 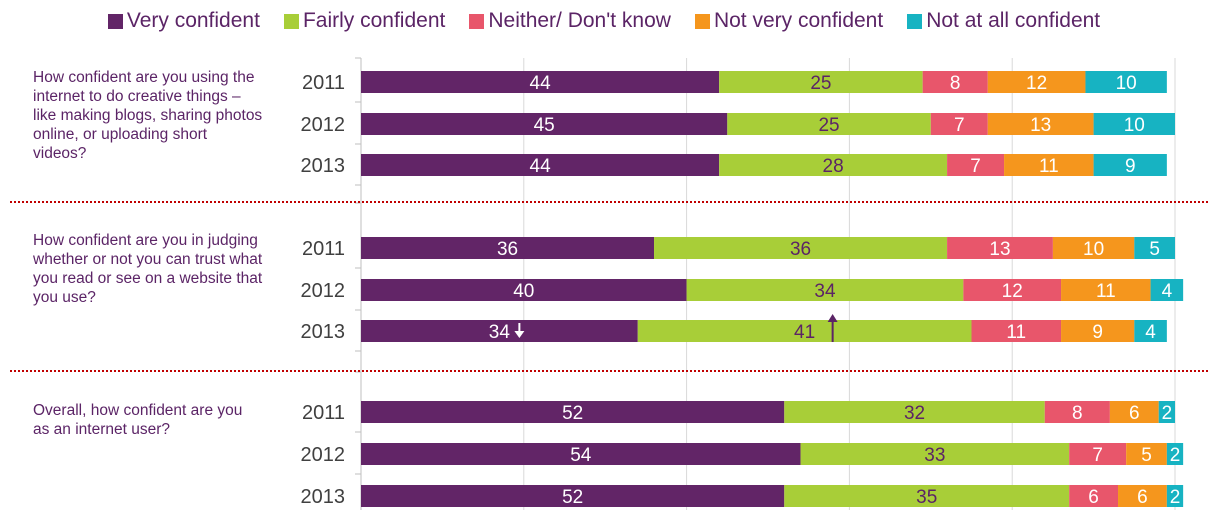 I want to click on data-label: 54, so click(x=581, y=455).